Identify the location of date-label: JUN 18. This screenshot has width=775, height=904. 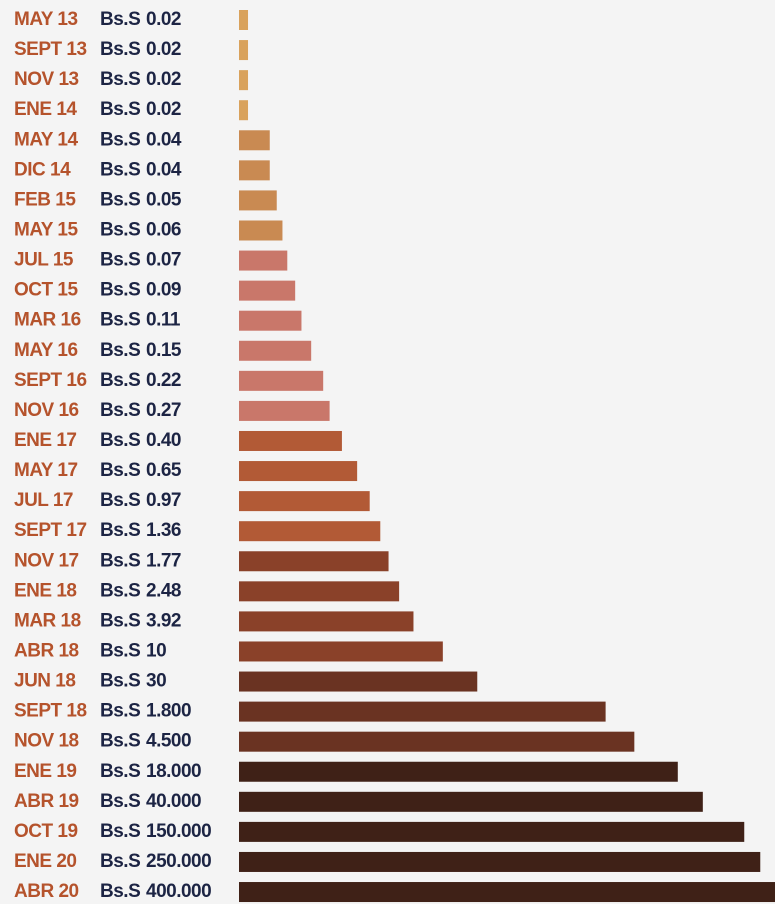
(44, 681).